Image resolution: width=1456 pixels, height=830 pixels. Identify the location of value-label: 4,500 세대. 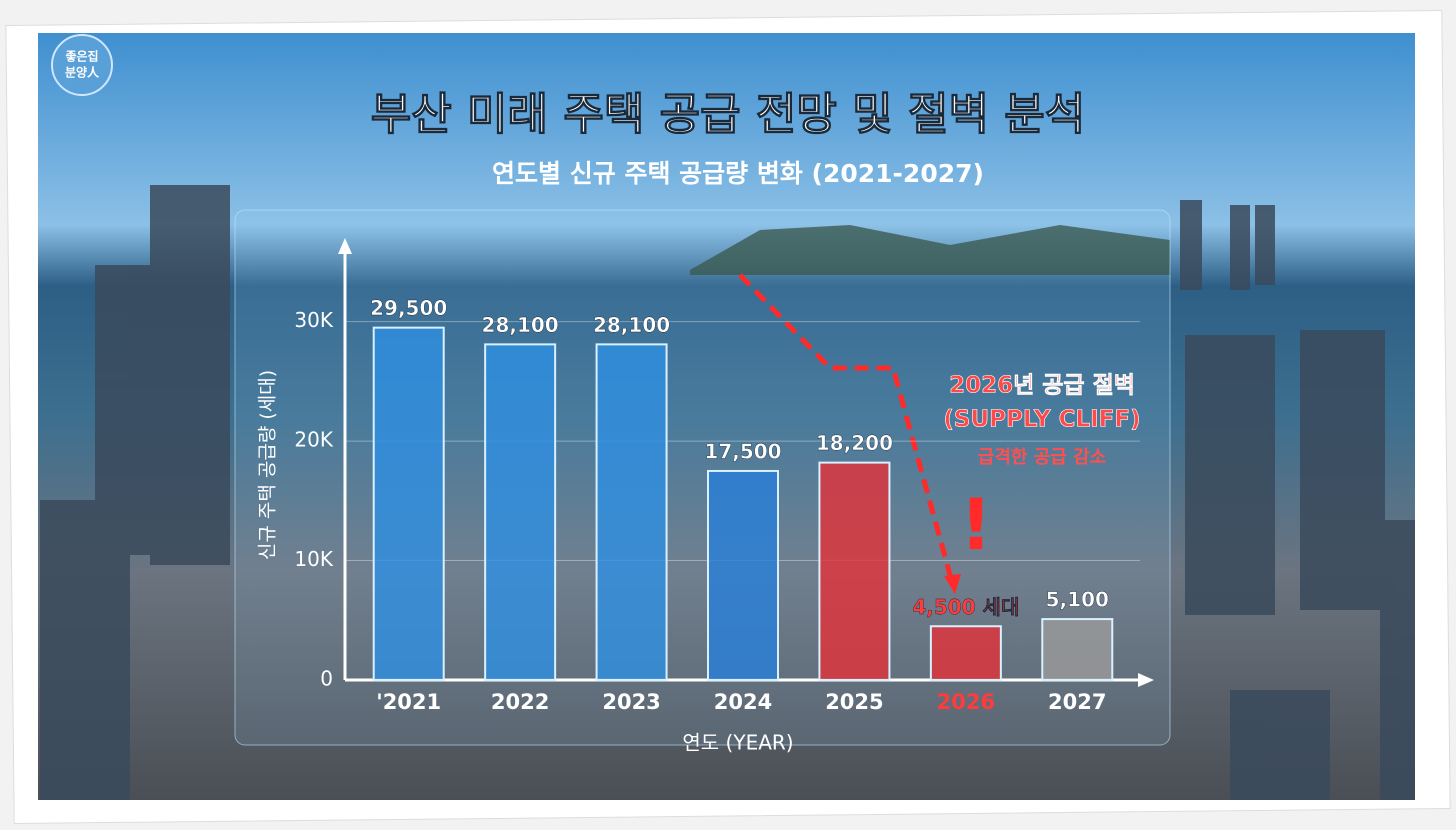
(965, 607).